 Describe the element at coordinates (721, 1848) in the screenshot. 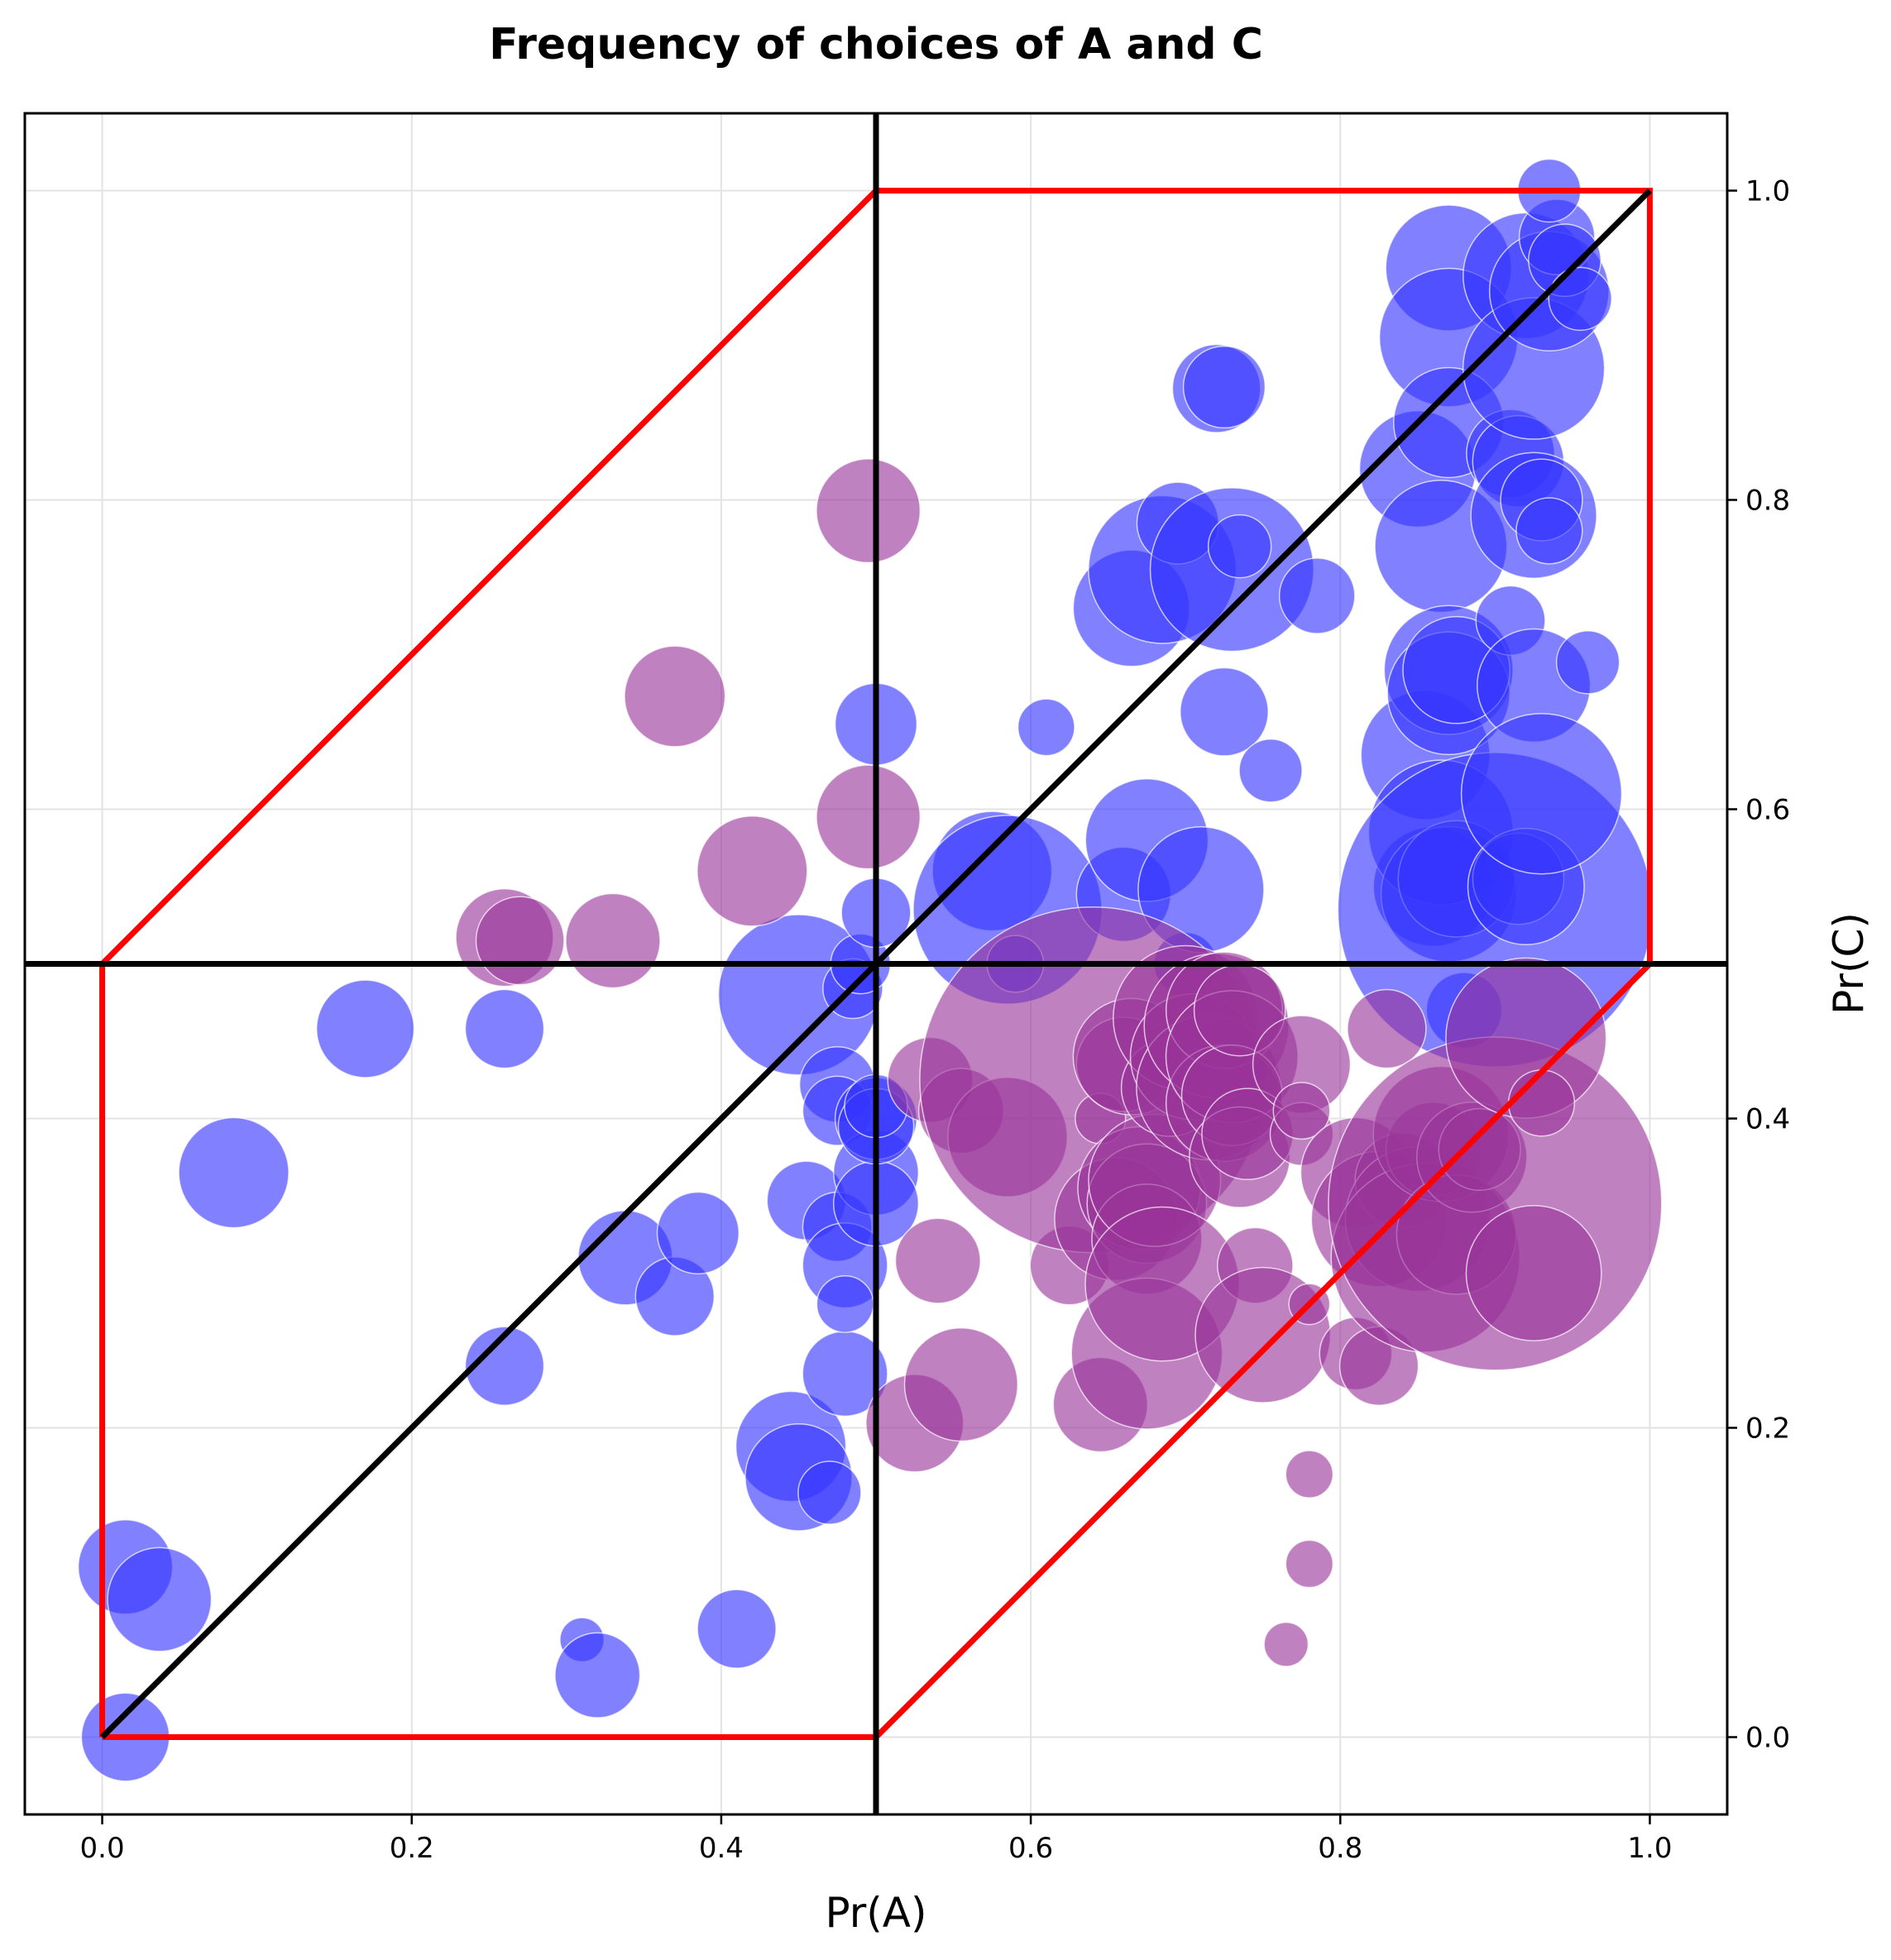

I see `x-tick-label-2: 0.4` at that location.